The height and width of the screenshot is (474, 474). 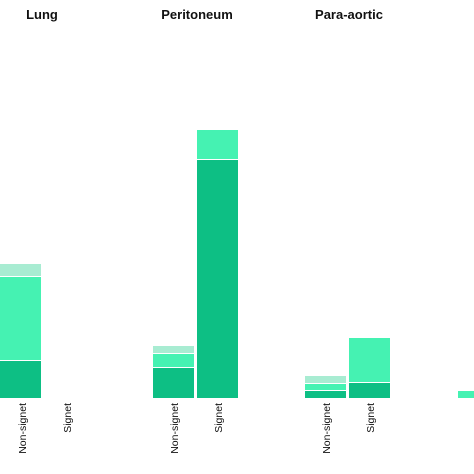 I want to click on bar-segment-p1-c0-s2, so click(x=173, y=349).